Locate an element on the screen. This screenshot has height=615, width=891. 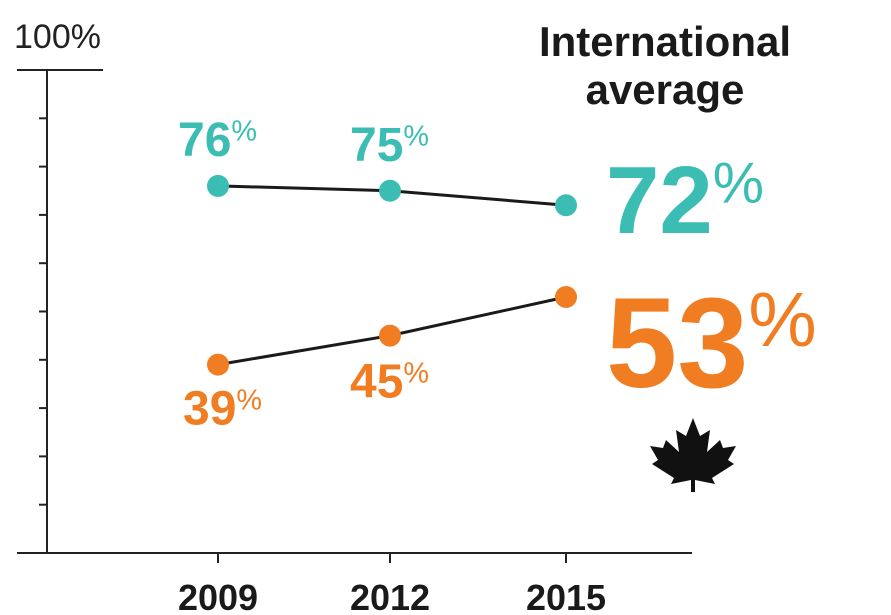
data-label: 72% is located at coordinates (685, 200).